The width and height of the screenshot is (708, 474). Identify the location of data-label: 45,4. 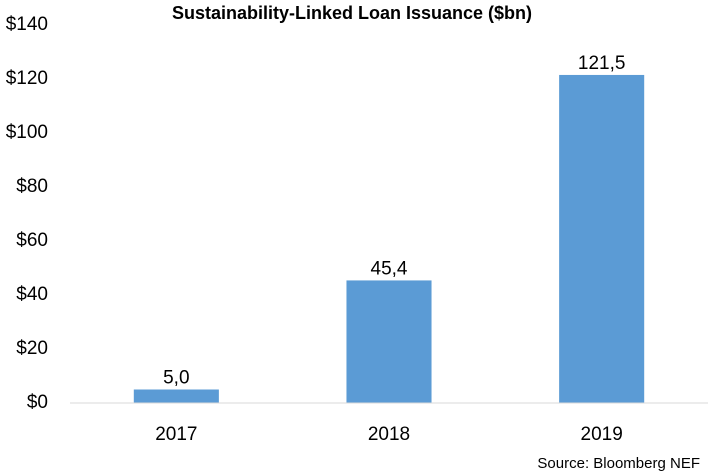
(389, 268).